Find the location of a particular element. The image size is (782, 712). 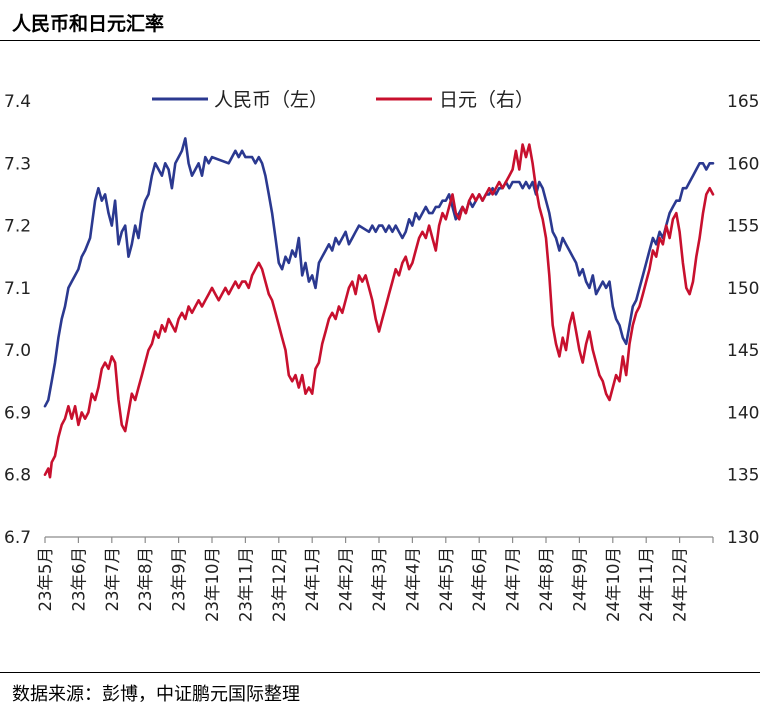

x-tick-label: 24年9月 is located at coordinates (579, 579).